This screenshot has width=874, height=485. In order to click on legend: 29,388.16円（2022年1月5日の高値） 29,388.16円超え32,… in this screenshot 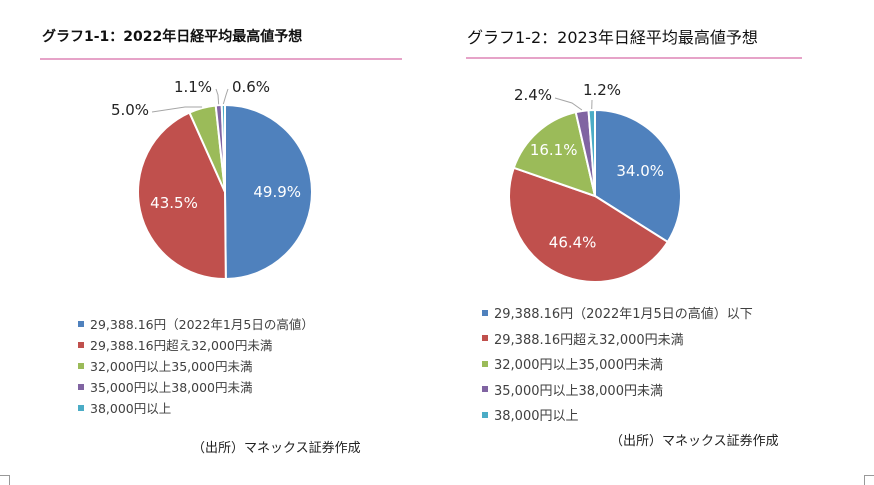, I will do `click(196, 365)`.